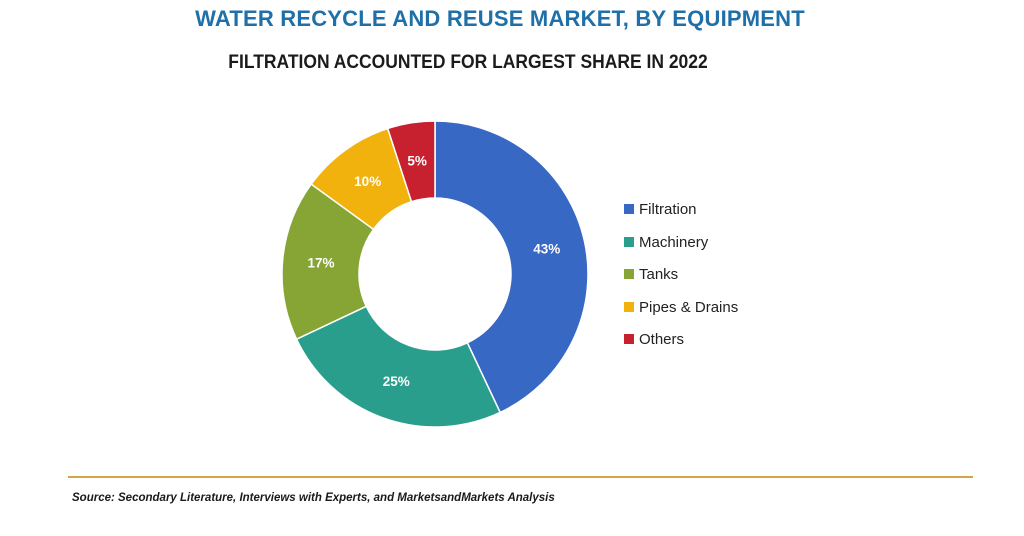 The image size is (1024, 536). I want to click on legend-label: Tanks, so click(659, 275).